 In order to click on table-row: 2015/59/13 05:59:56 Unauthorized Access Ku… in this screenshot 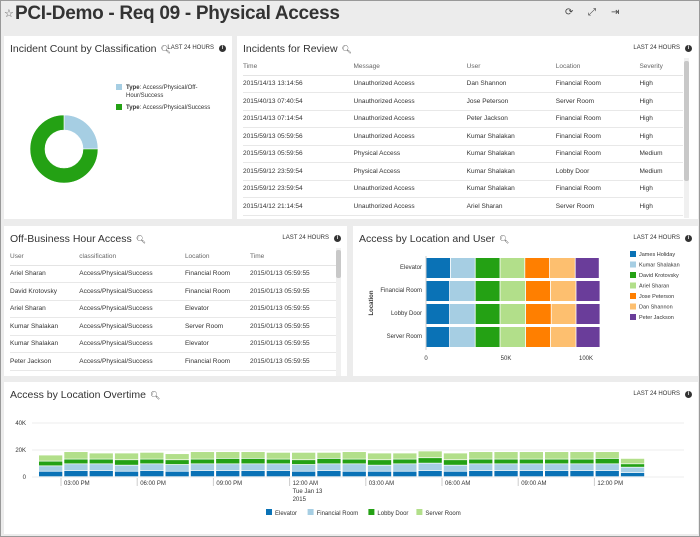, I will do `click(463, 136)`.